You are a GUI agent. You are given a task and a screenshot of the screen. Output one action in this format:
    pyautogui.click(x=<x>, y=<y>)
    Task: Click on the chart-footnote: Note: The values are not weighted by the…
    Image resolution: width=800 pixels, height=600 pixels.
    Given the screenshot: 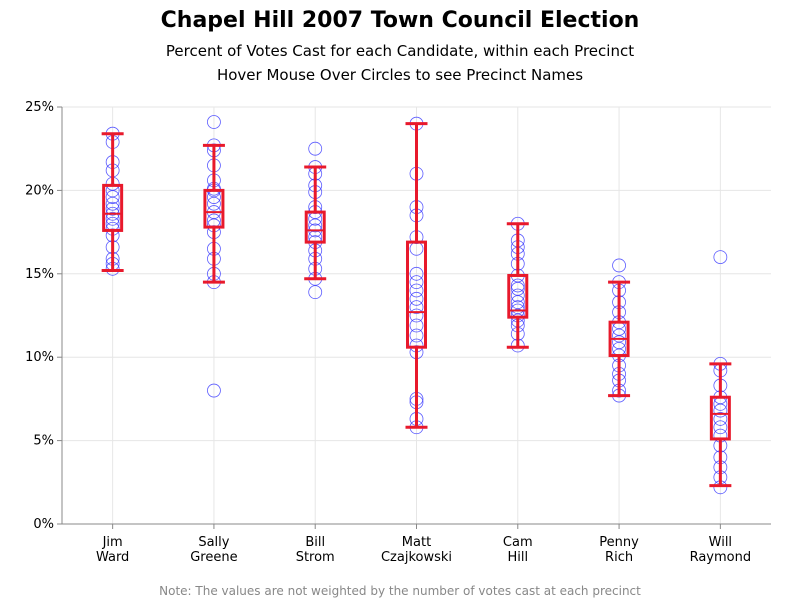 What is the action you would take?
    pyautogui.click(x=400, y=591)
    